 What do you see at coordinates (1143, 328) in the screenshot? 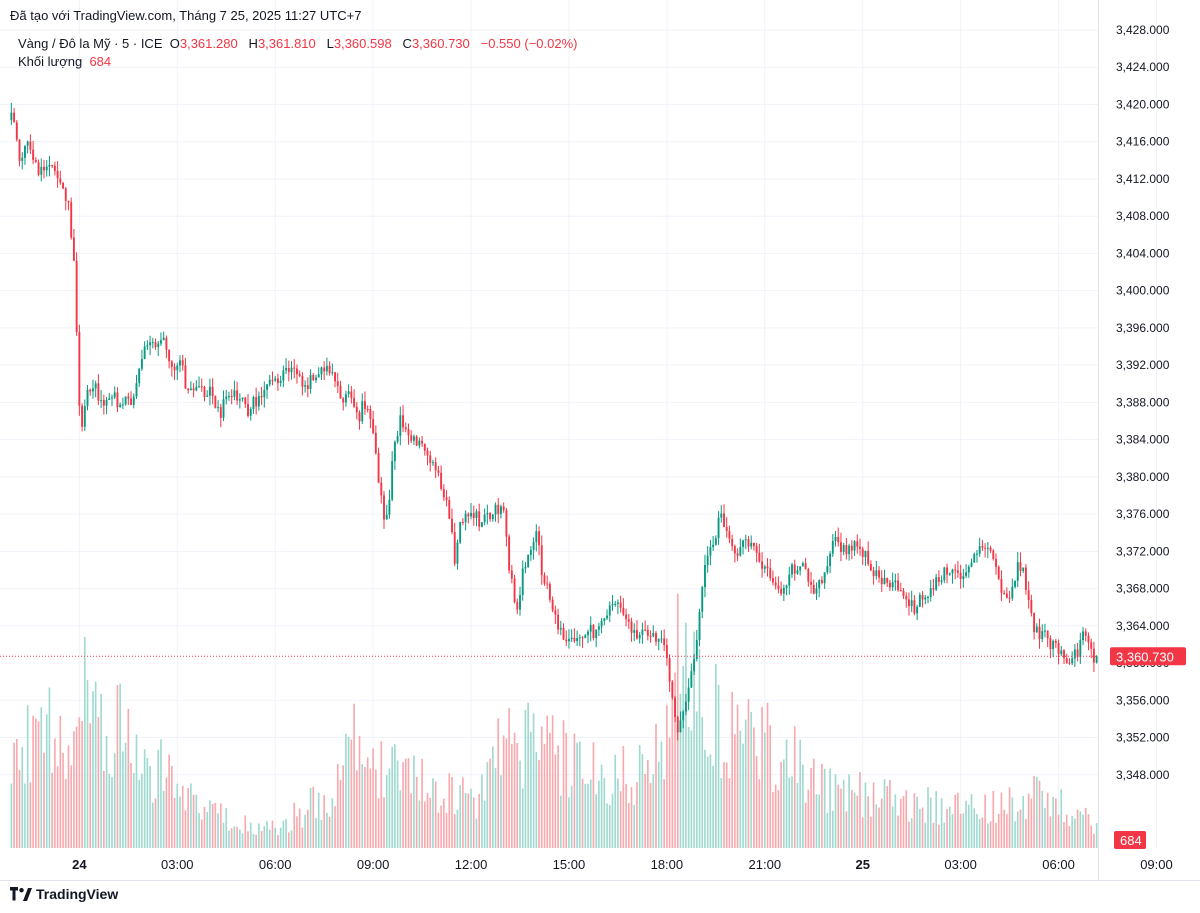
I see `price-tick-label: 3,396.000` at bounding box center [1143, 328].